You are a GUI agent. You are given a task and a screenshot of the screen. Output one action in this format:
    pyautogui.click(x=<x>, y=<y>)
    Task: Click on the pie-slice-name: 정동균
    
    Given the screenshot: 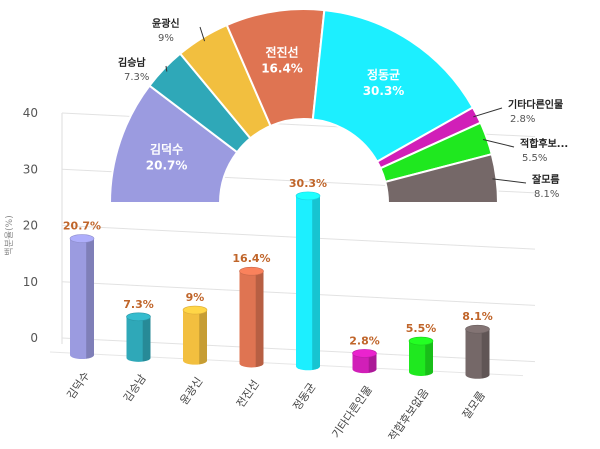 What is the action you would take?
    pyautogui.click(x=383, y=74)
    